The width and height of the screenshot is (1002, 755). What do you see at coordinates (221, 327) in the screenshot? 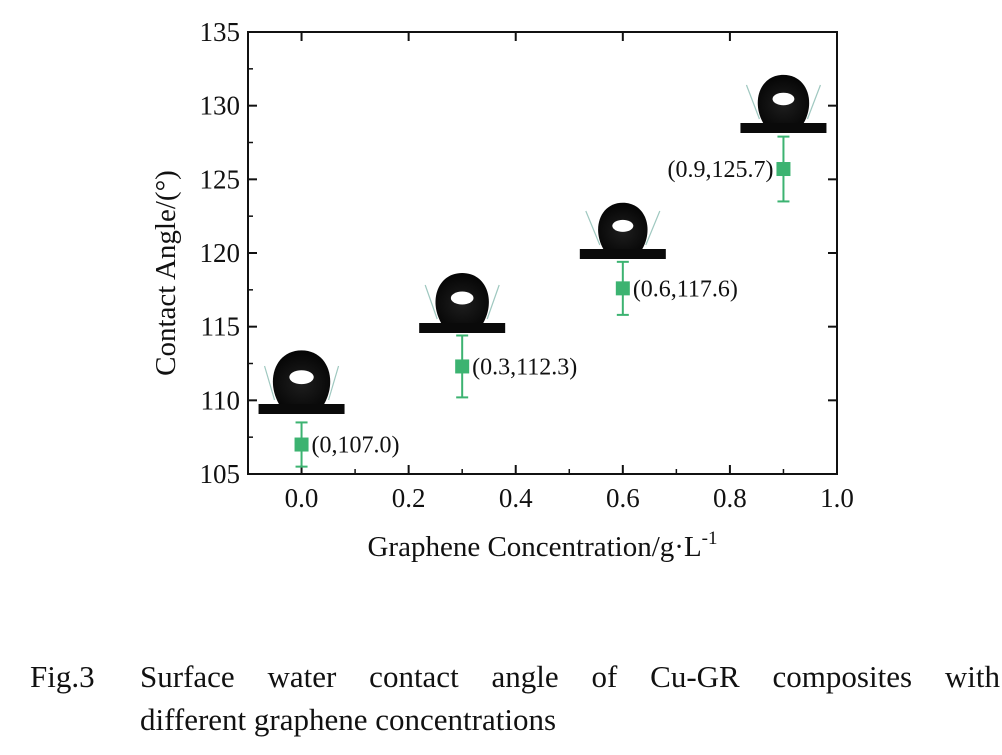
I see `y-tick-label: 115` at bounding box center [221, 327].